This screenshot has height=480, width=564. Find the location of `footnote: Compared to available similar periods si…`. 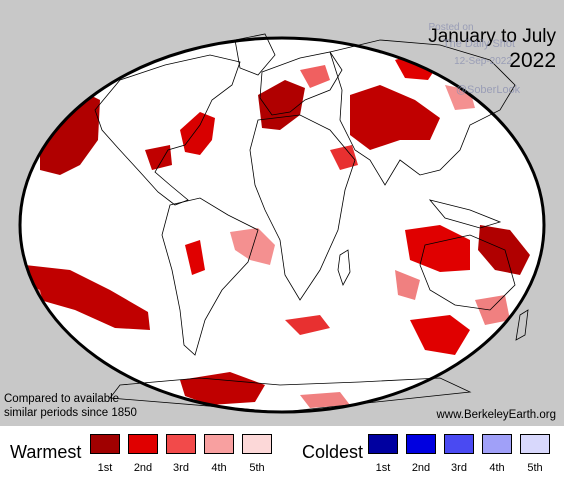

footnote: Compared to available similar periods si… is located at coordinates (70, 406).